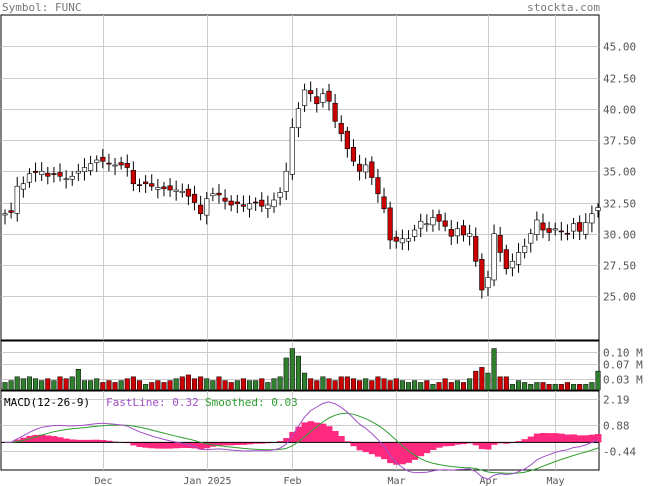 This screenshot has height=486, width=655. I want to click on y-tick-label: 27.50, so click(619, 266).